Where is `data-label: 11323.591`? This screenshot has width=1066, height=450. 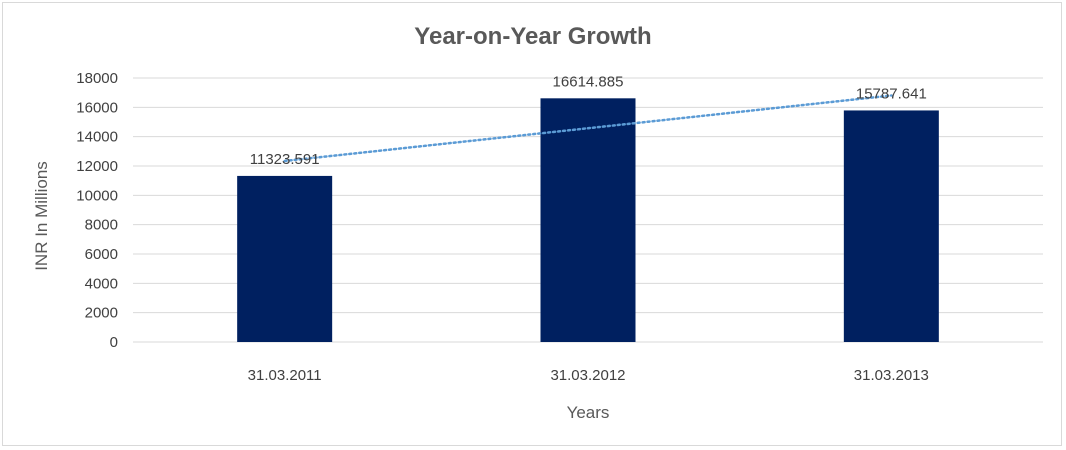 data-label: 11323.591 is located at coordinates (285, 159).